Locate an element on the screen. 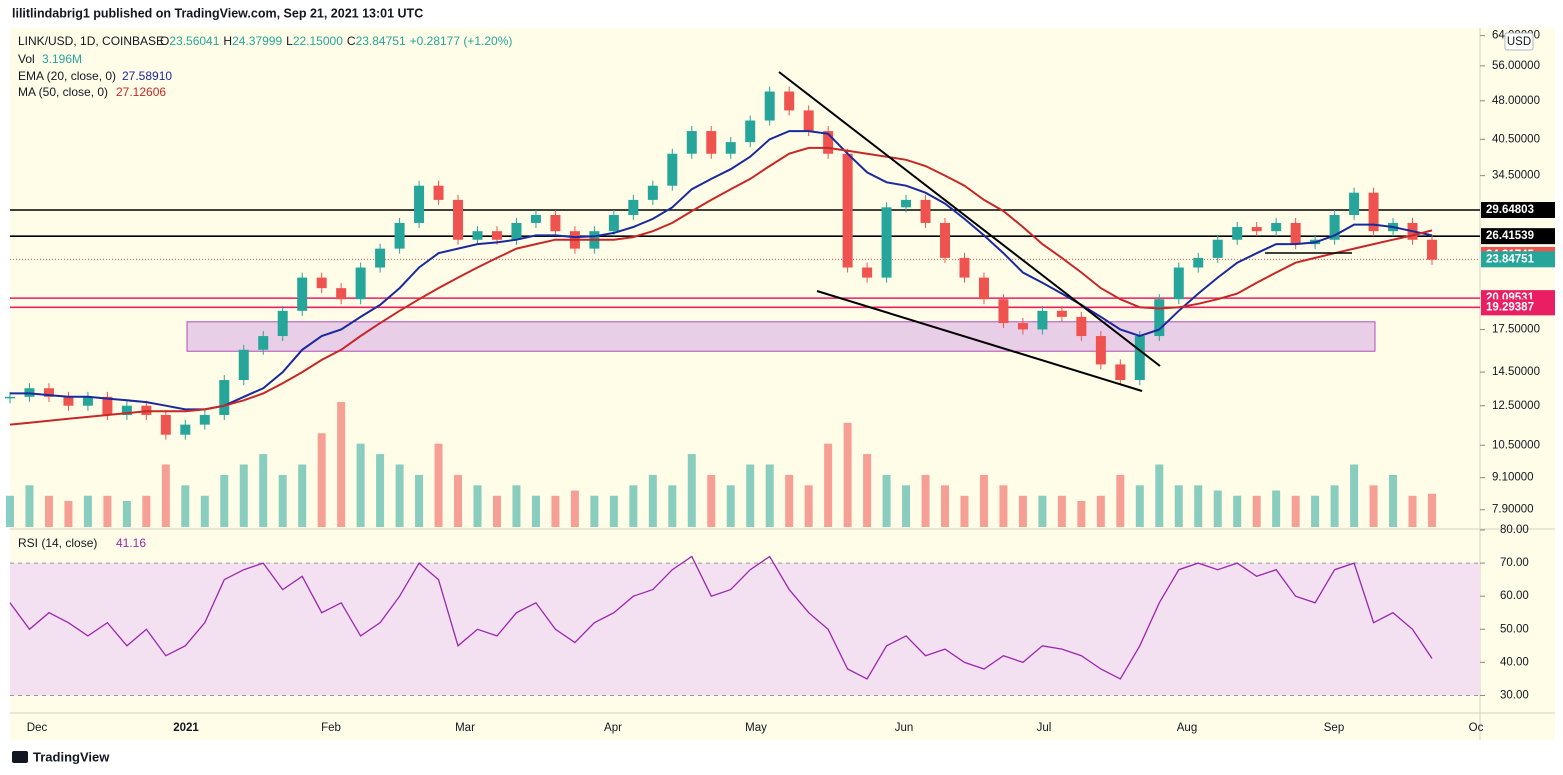 The width and height of the screenshot is (1563, 775). y-tick-label: 34.50000 is located at coordinates (1516, 176).